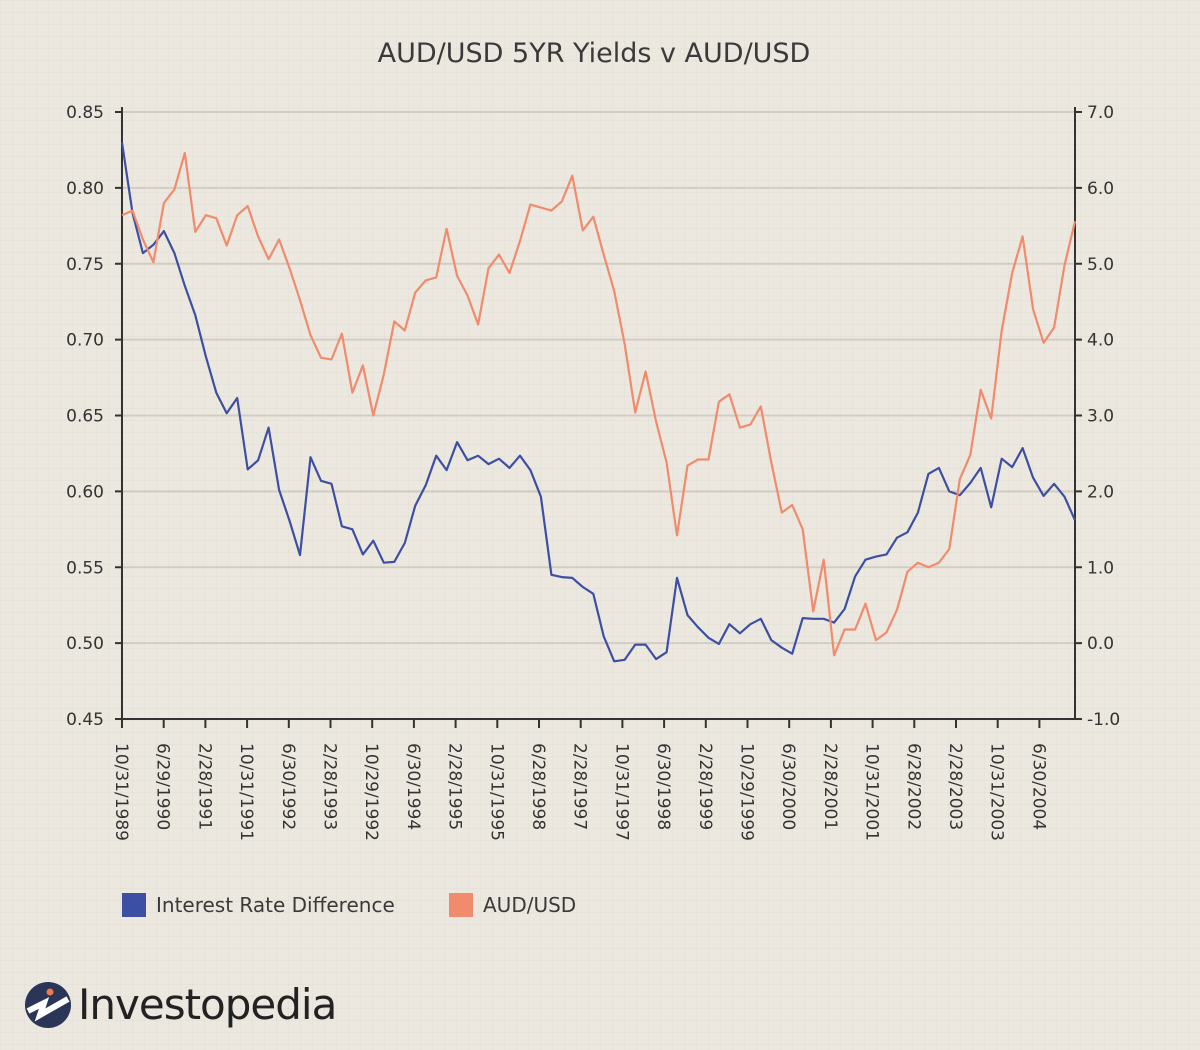  What do you see at coordinates (85, 568) in the screenshot?
I see `left-axis-tick-label: 0.55` at bounding box center [85, 568].